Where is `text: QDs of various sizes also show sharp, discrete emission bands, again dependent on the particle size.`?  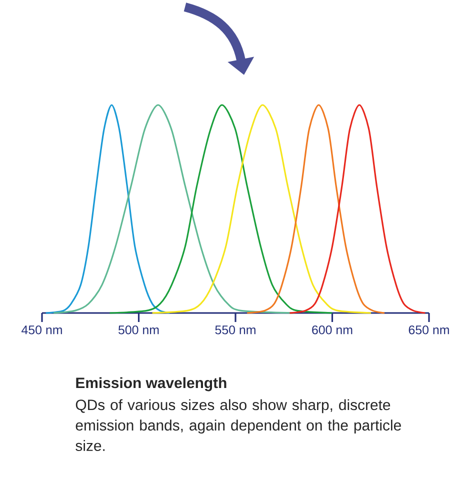 text: QDs of various sizes also show sharp, discrete emission bands, again dependent on the particle size. is located at coordinates (238, 425).